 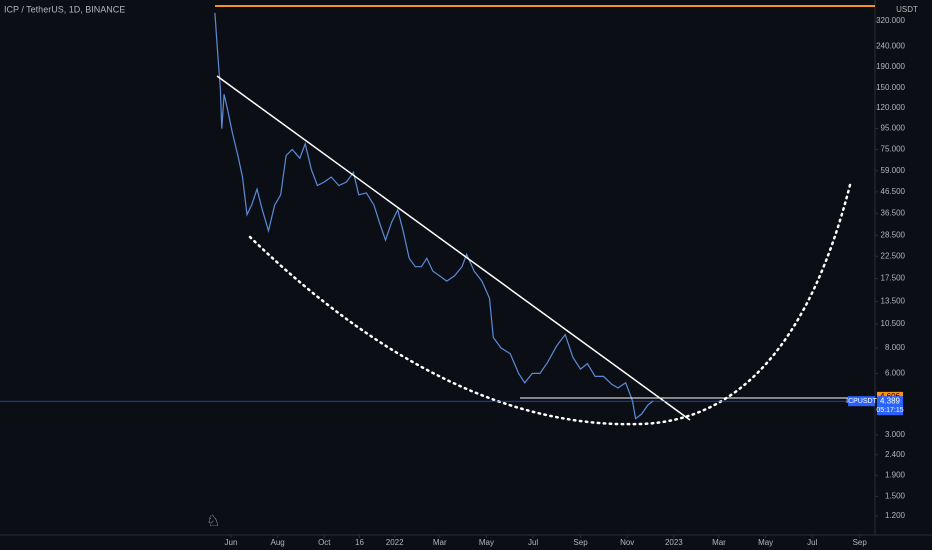 What do you see at coordinates (324, 542) in the screenshot?
I see `x-tick-label: Oct` at bounding box center [324, 542].